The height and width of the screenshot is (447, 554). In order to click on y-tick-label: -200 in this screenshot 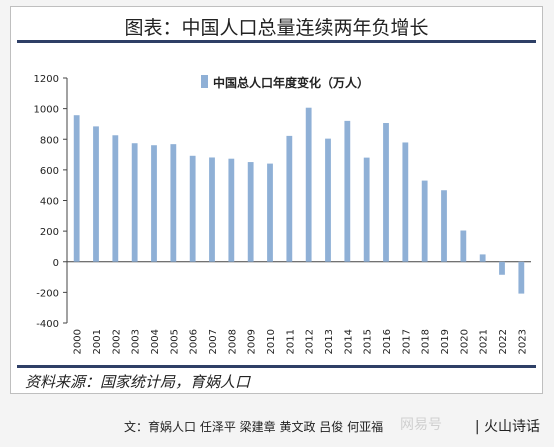, I will do `click(47, 293)`.